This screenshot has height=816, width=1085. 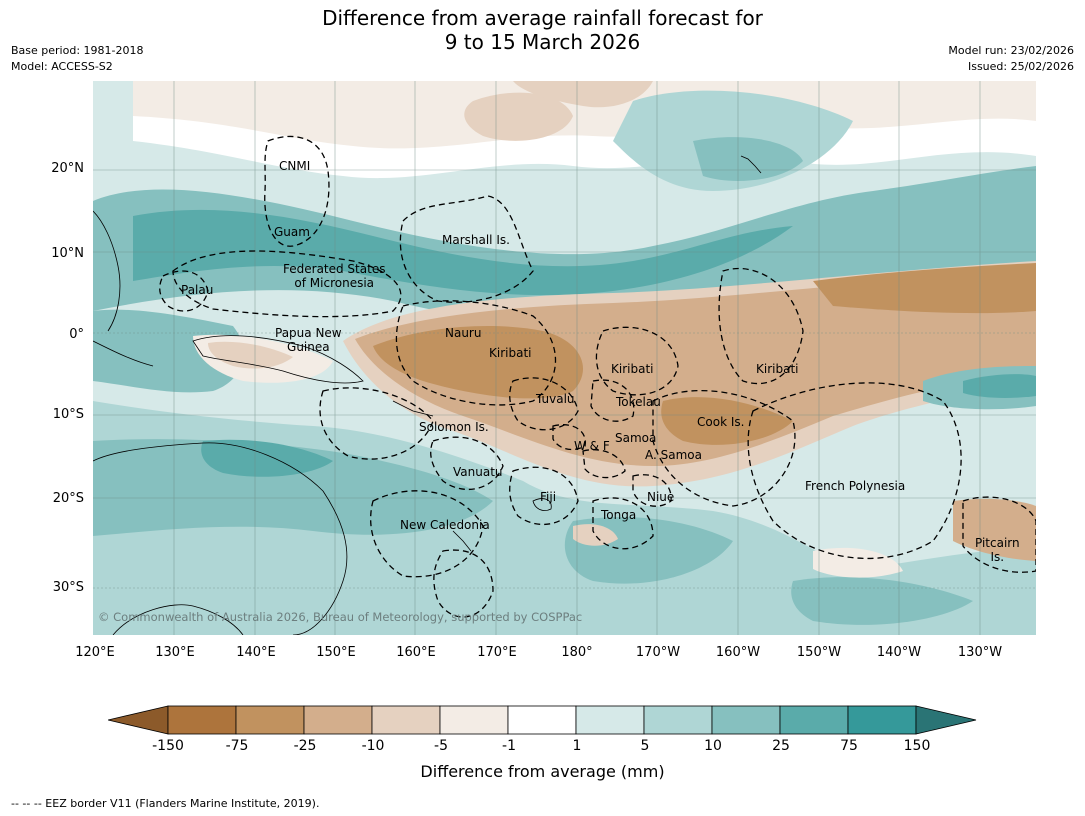 I want to click on lat-label-equator: 0°, so click(x=76, y=334).